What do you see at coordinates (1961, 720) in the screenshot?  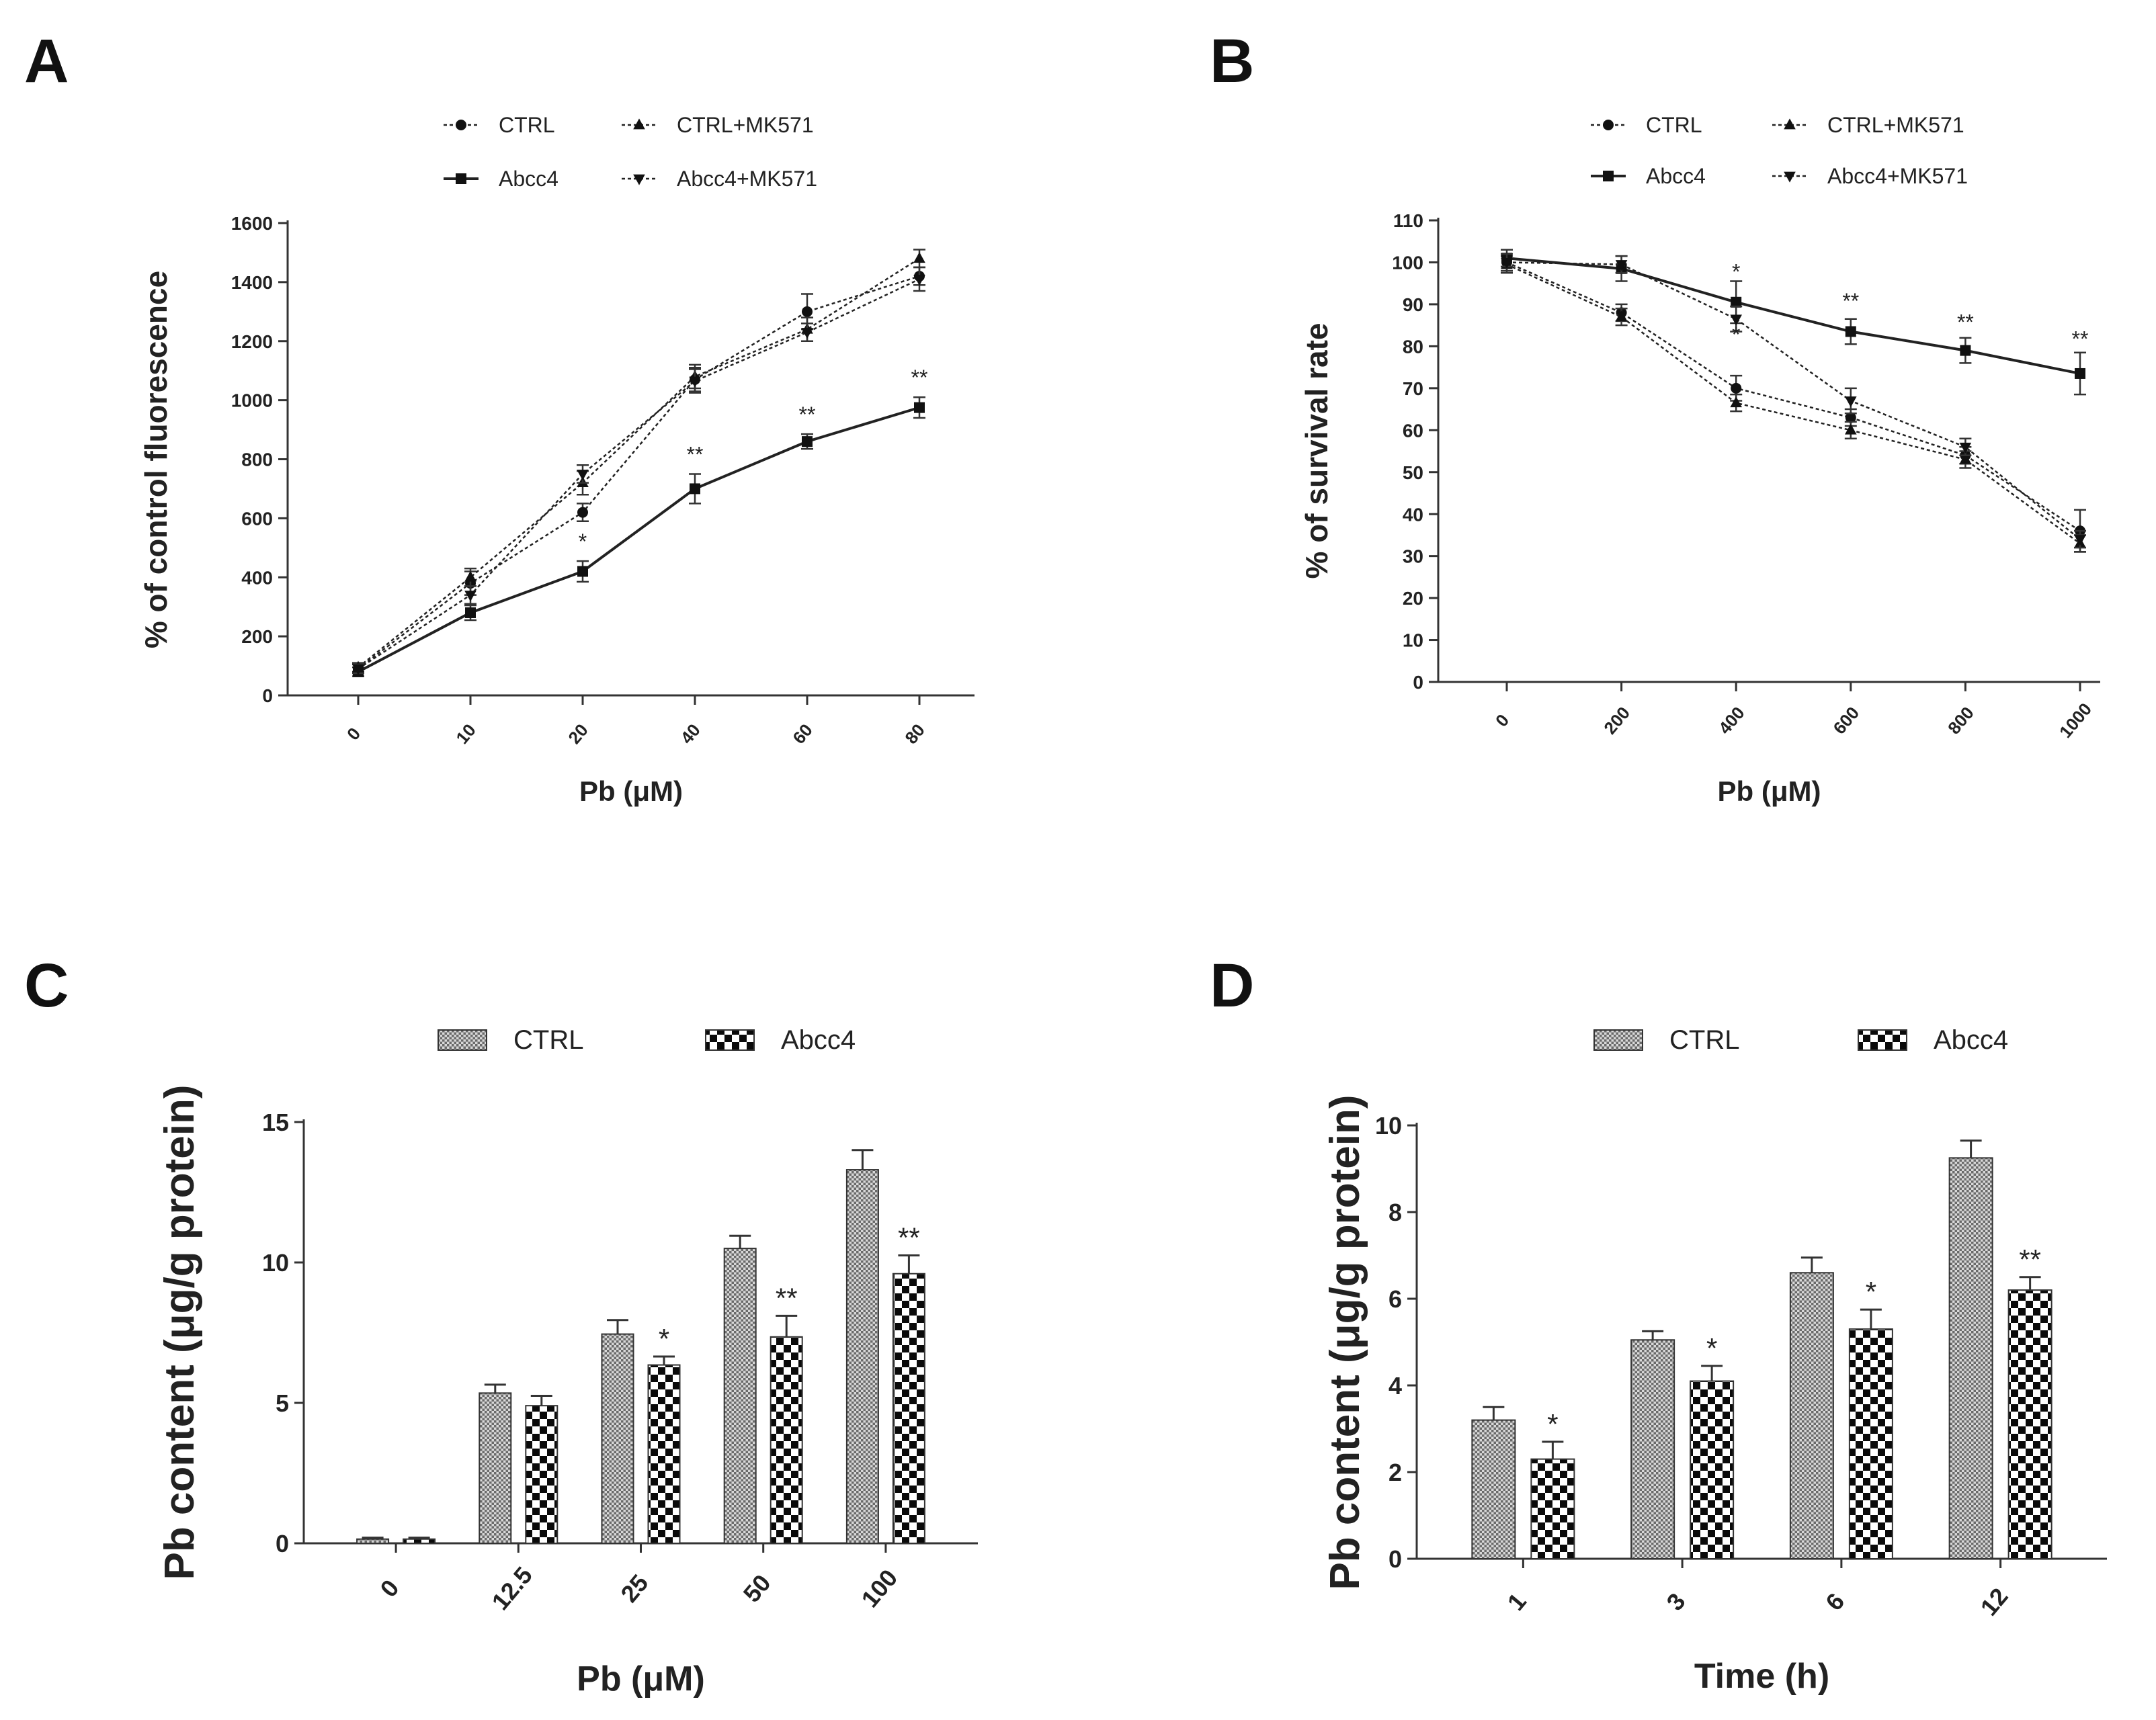 I see `x-tick-label: 800` at bounding box center [1961, 720].